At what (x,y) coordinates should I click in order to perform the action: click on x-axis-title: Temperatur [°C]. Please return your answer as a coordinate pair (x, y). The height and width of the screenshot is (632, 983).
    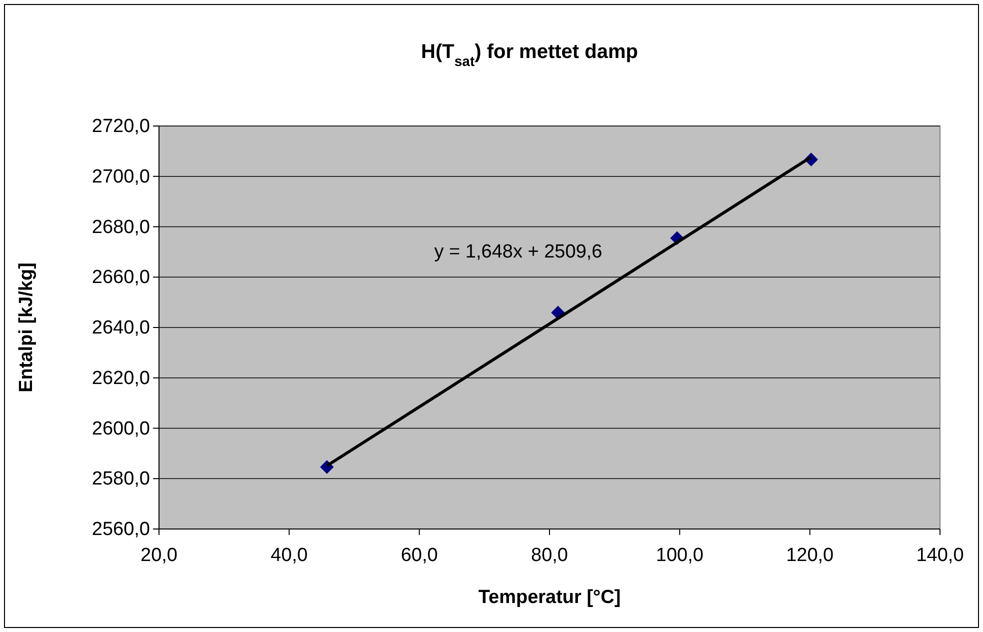
    Looking at the image, I should click on (549, 597).